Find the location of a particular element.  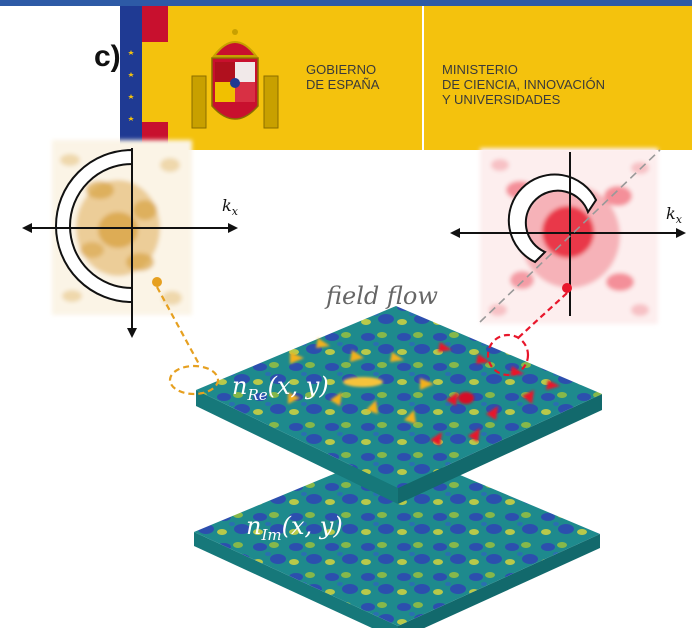

eu-flag is located at coordinates (131, 78).